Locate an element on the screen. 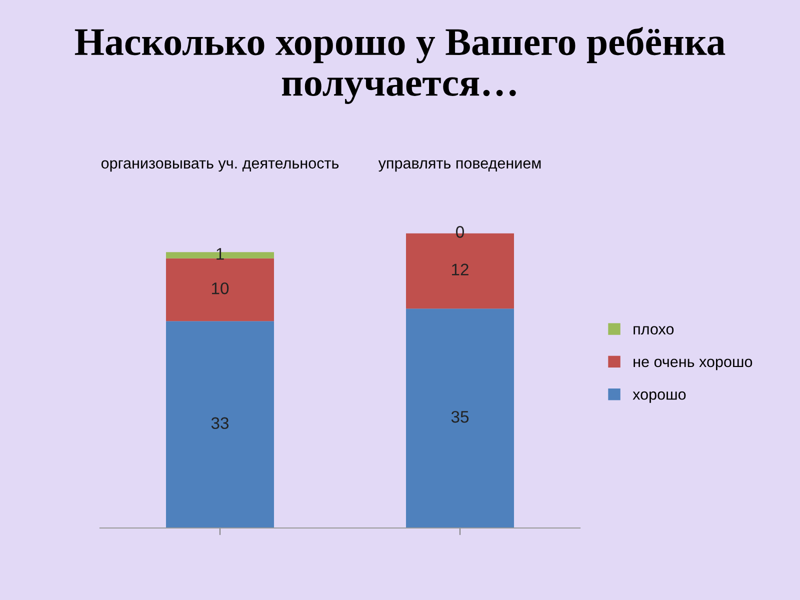 The height and width of the screenshot is (600, 800). x-tick-label: управлять поведением is located at coordinates (459, 166).